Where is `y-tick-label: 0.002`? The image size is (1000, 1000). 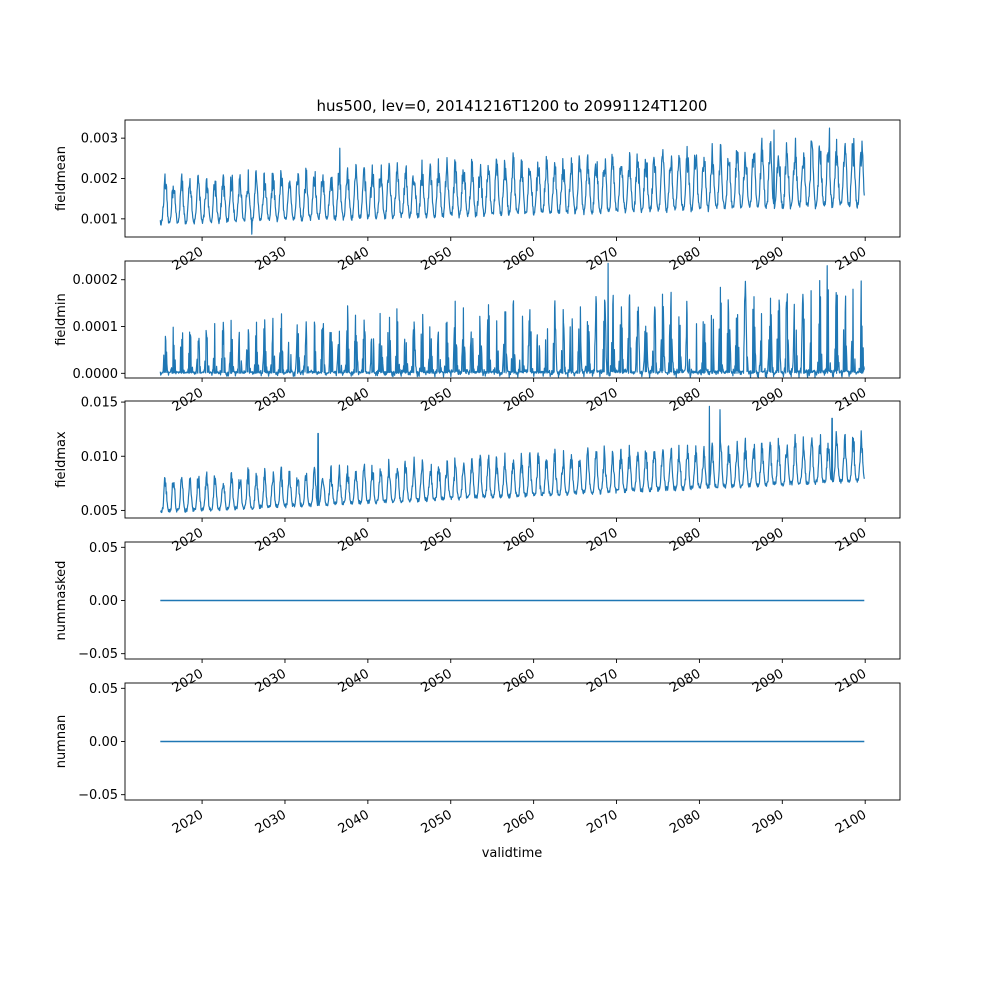 y-tick-label: 0.002 is located at coordinates (99, 179).